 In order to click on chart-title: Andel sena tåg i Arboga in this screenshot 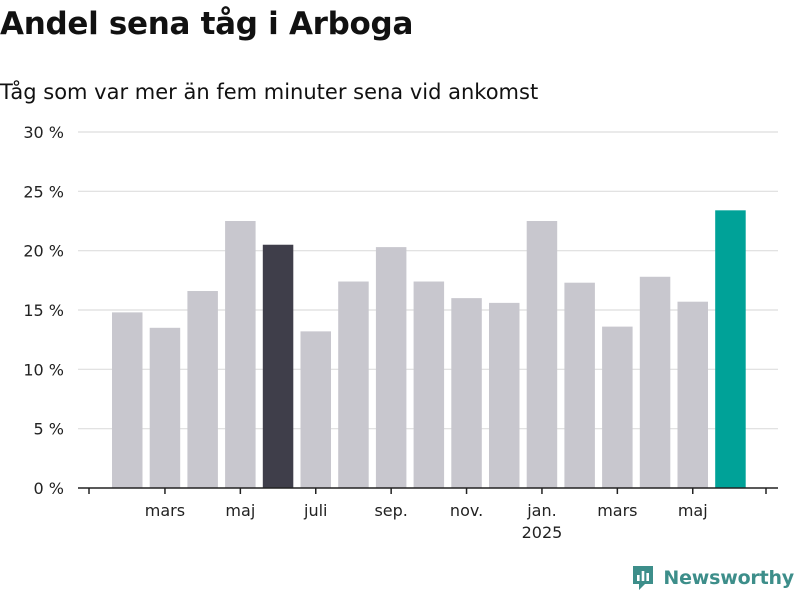, I will do `click(207, 24)`.